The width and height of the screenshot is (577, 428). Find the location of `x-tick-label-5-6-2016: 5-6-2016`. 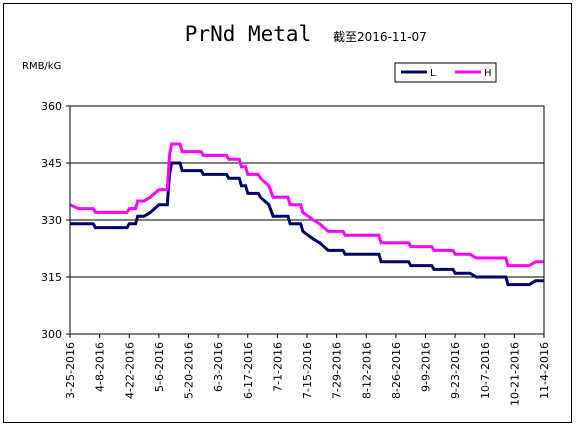

x-tick-label-5-6-2016: 5-6-2016 is located at coordinates (159, 367).